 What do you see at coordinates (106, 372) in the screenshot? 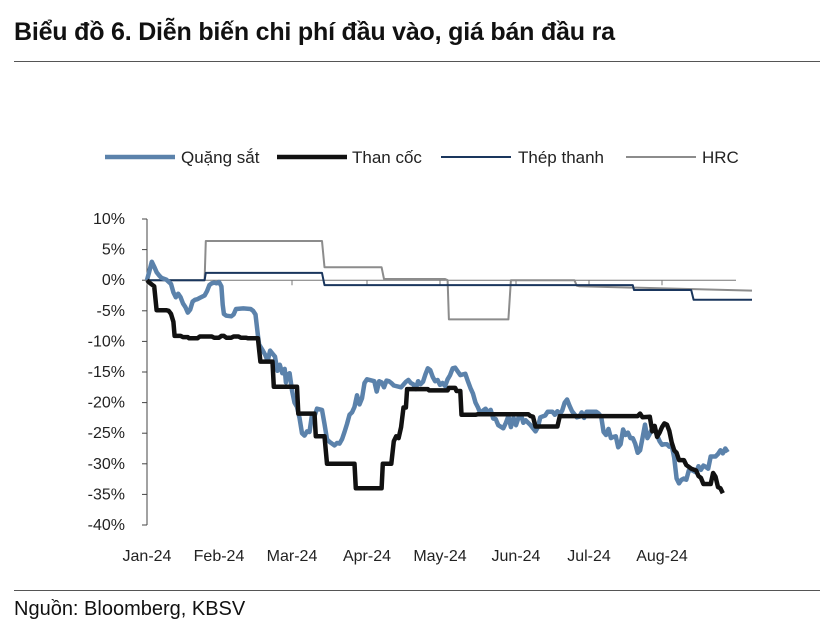
I see `y-tick-label: -15%` at bounding box center [106, 372].